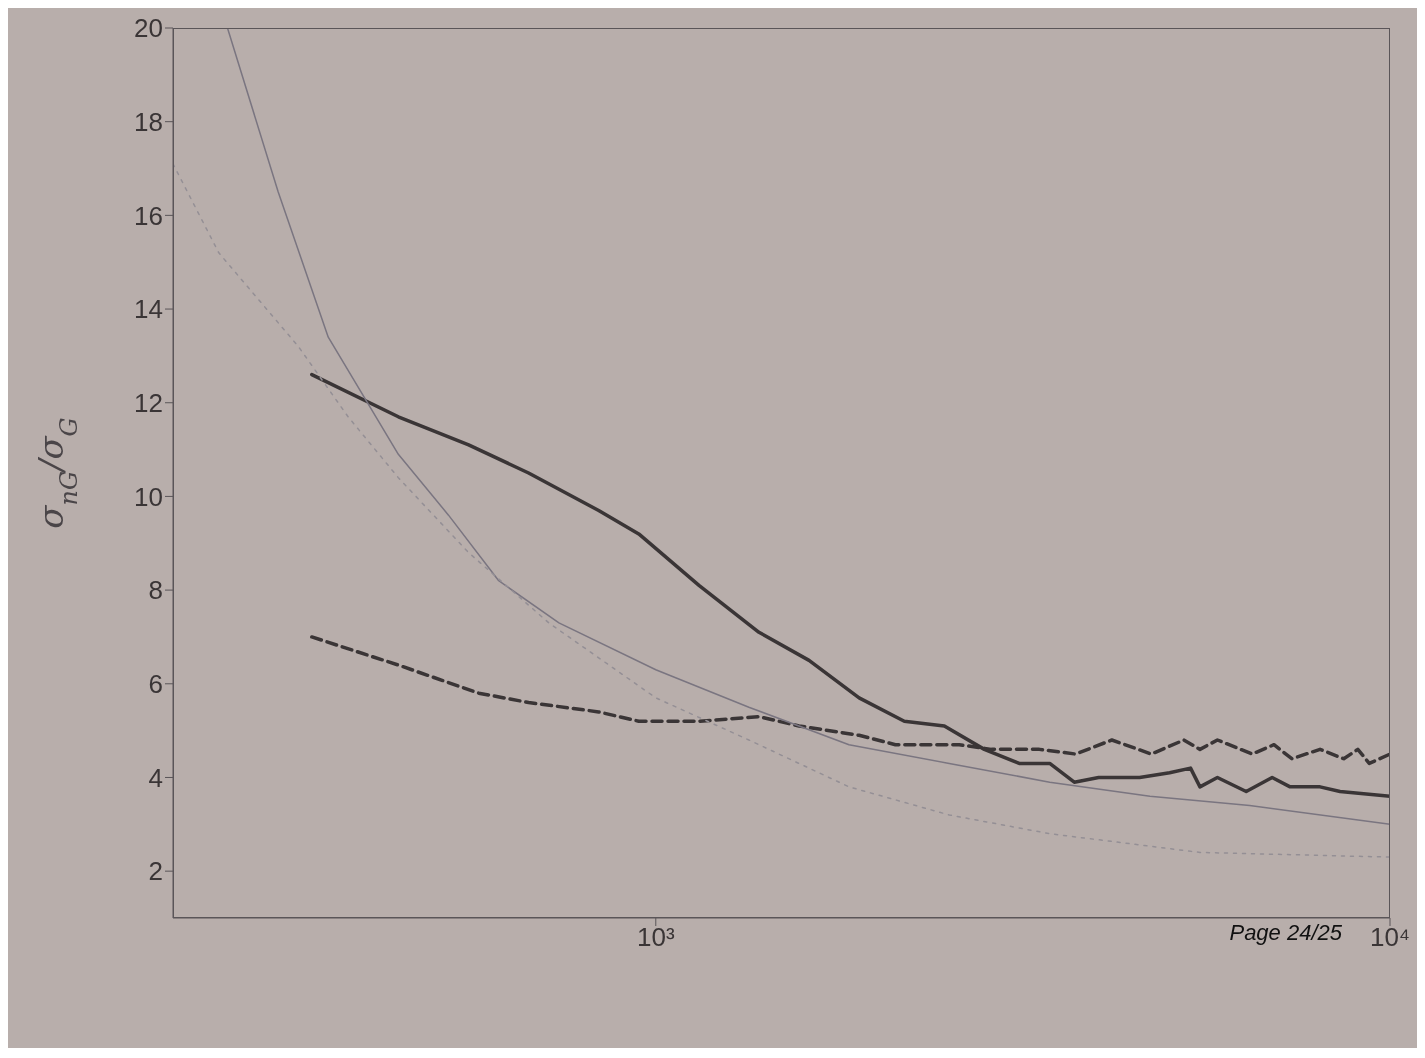 Image resolution: width=1425 pixels, height=1058 pixels. I want to click on y-tick-label: 16, so click(148, 215).